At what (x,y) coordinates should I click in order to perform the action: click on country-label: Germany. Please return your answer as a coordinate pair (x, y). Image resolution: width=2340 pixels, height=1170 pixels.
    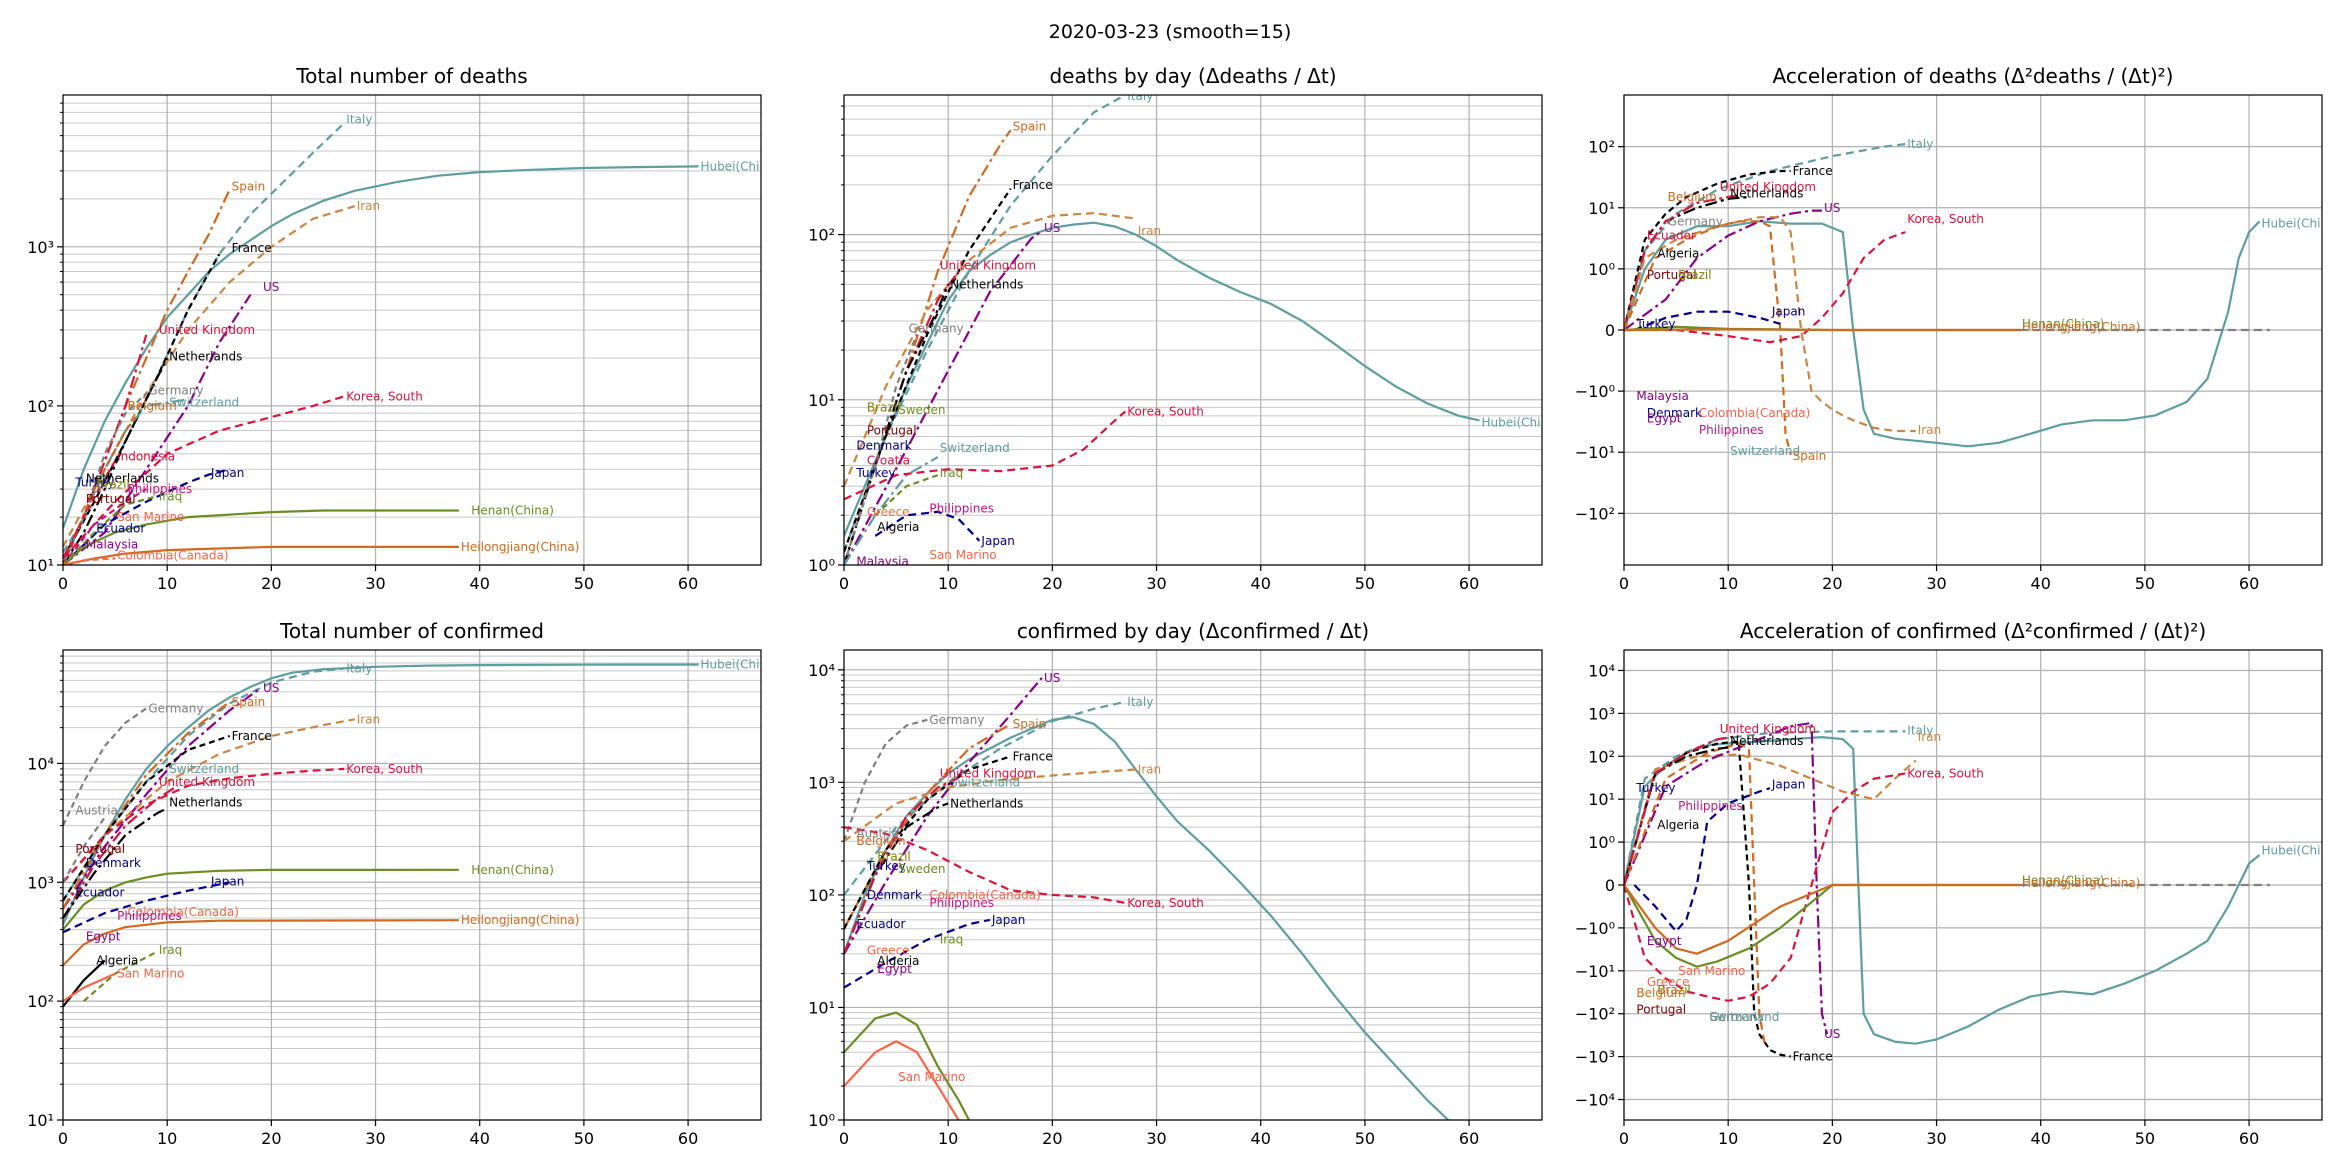
    Looking at the image, I should click on (1695, 221).